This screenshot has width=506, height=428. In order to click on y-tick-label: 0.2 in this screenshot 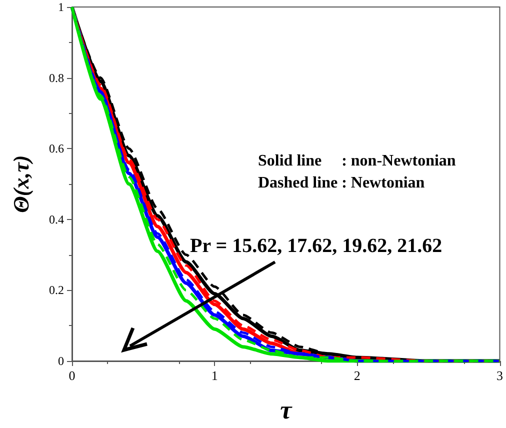, I will do `click(56, 290)`.